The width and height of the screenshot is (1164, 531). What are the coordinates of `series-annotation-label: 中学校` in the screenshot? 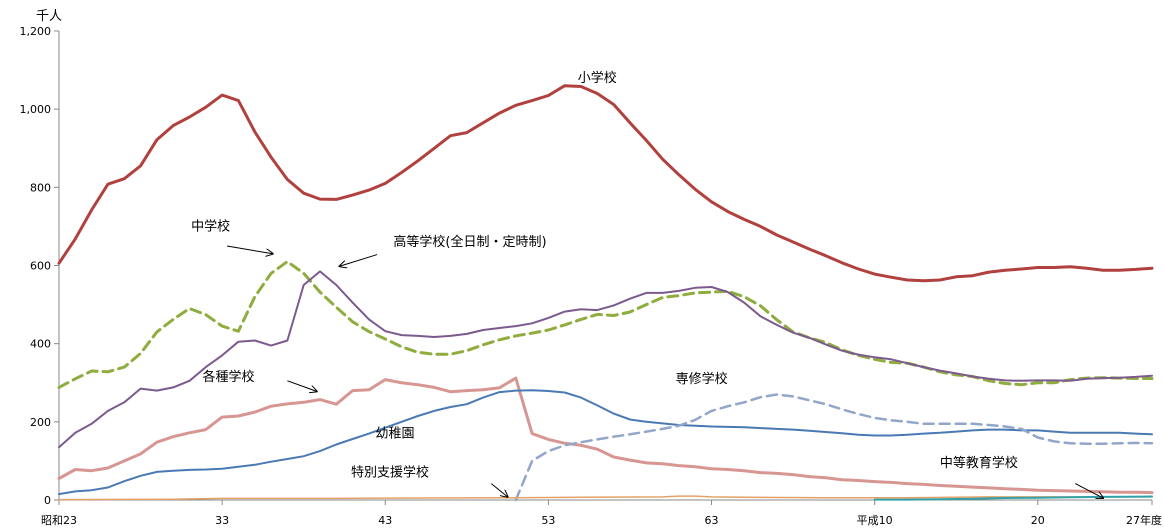 It's located at (210, 226).